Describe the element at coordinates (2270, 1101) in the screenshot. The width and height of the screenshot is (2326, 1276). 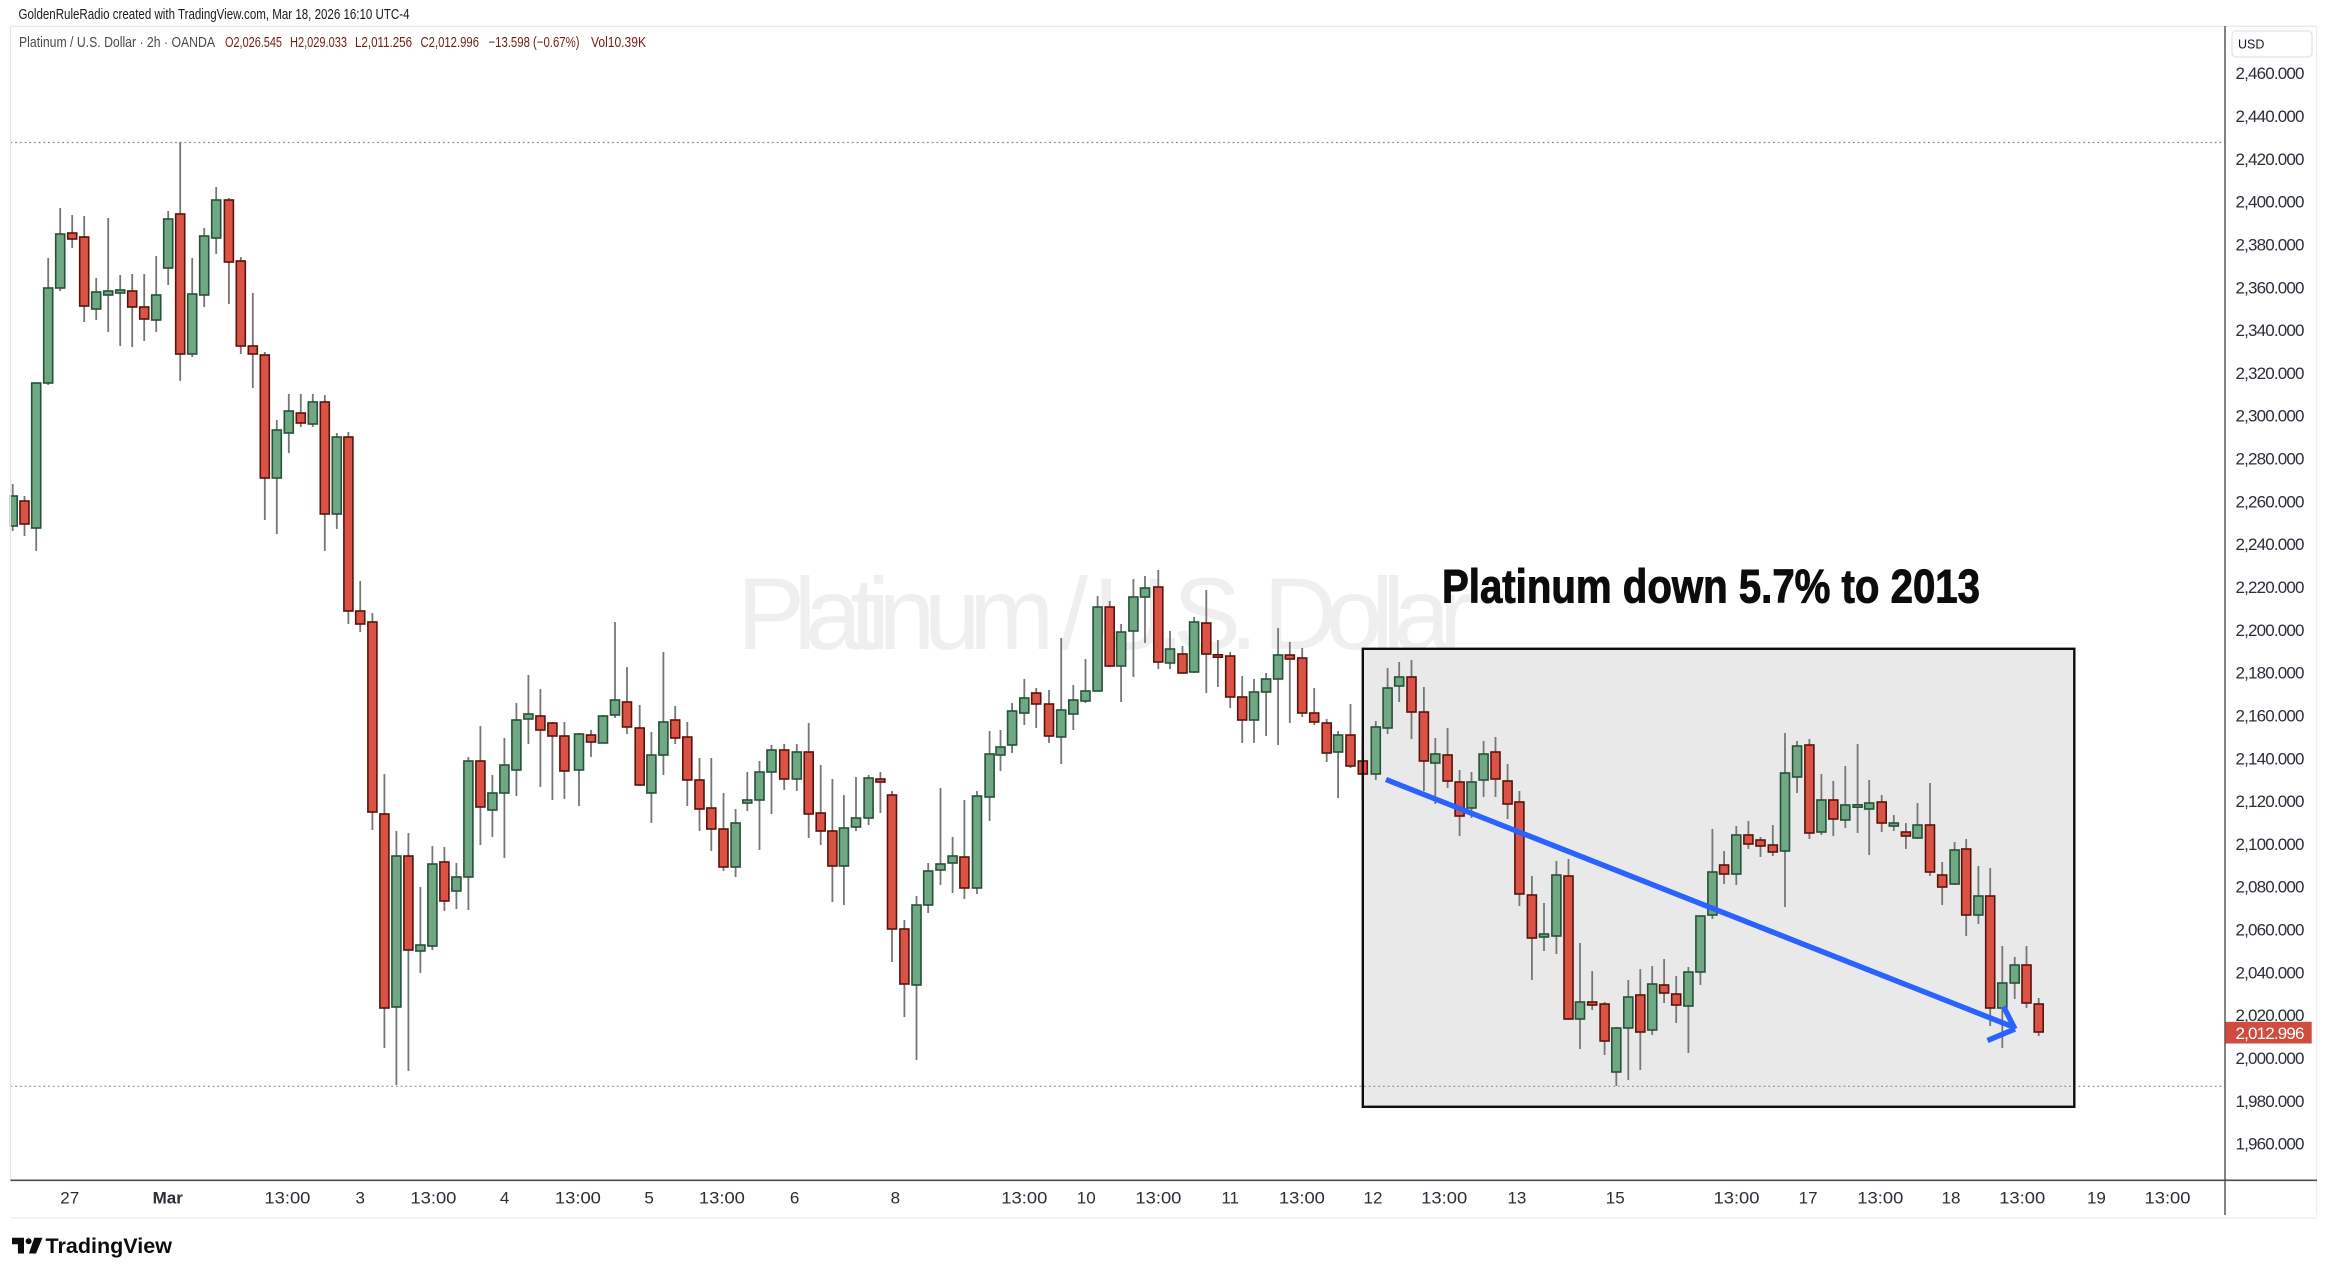
I see `svg-text: 1,980.000` at that location.